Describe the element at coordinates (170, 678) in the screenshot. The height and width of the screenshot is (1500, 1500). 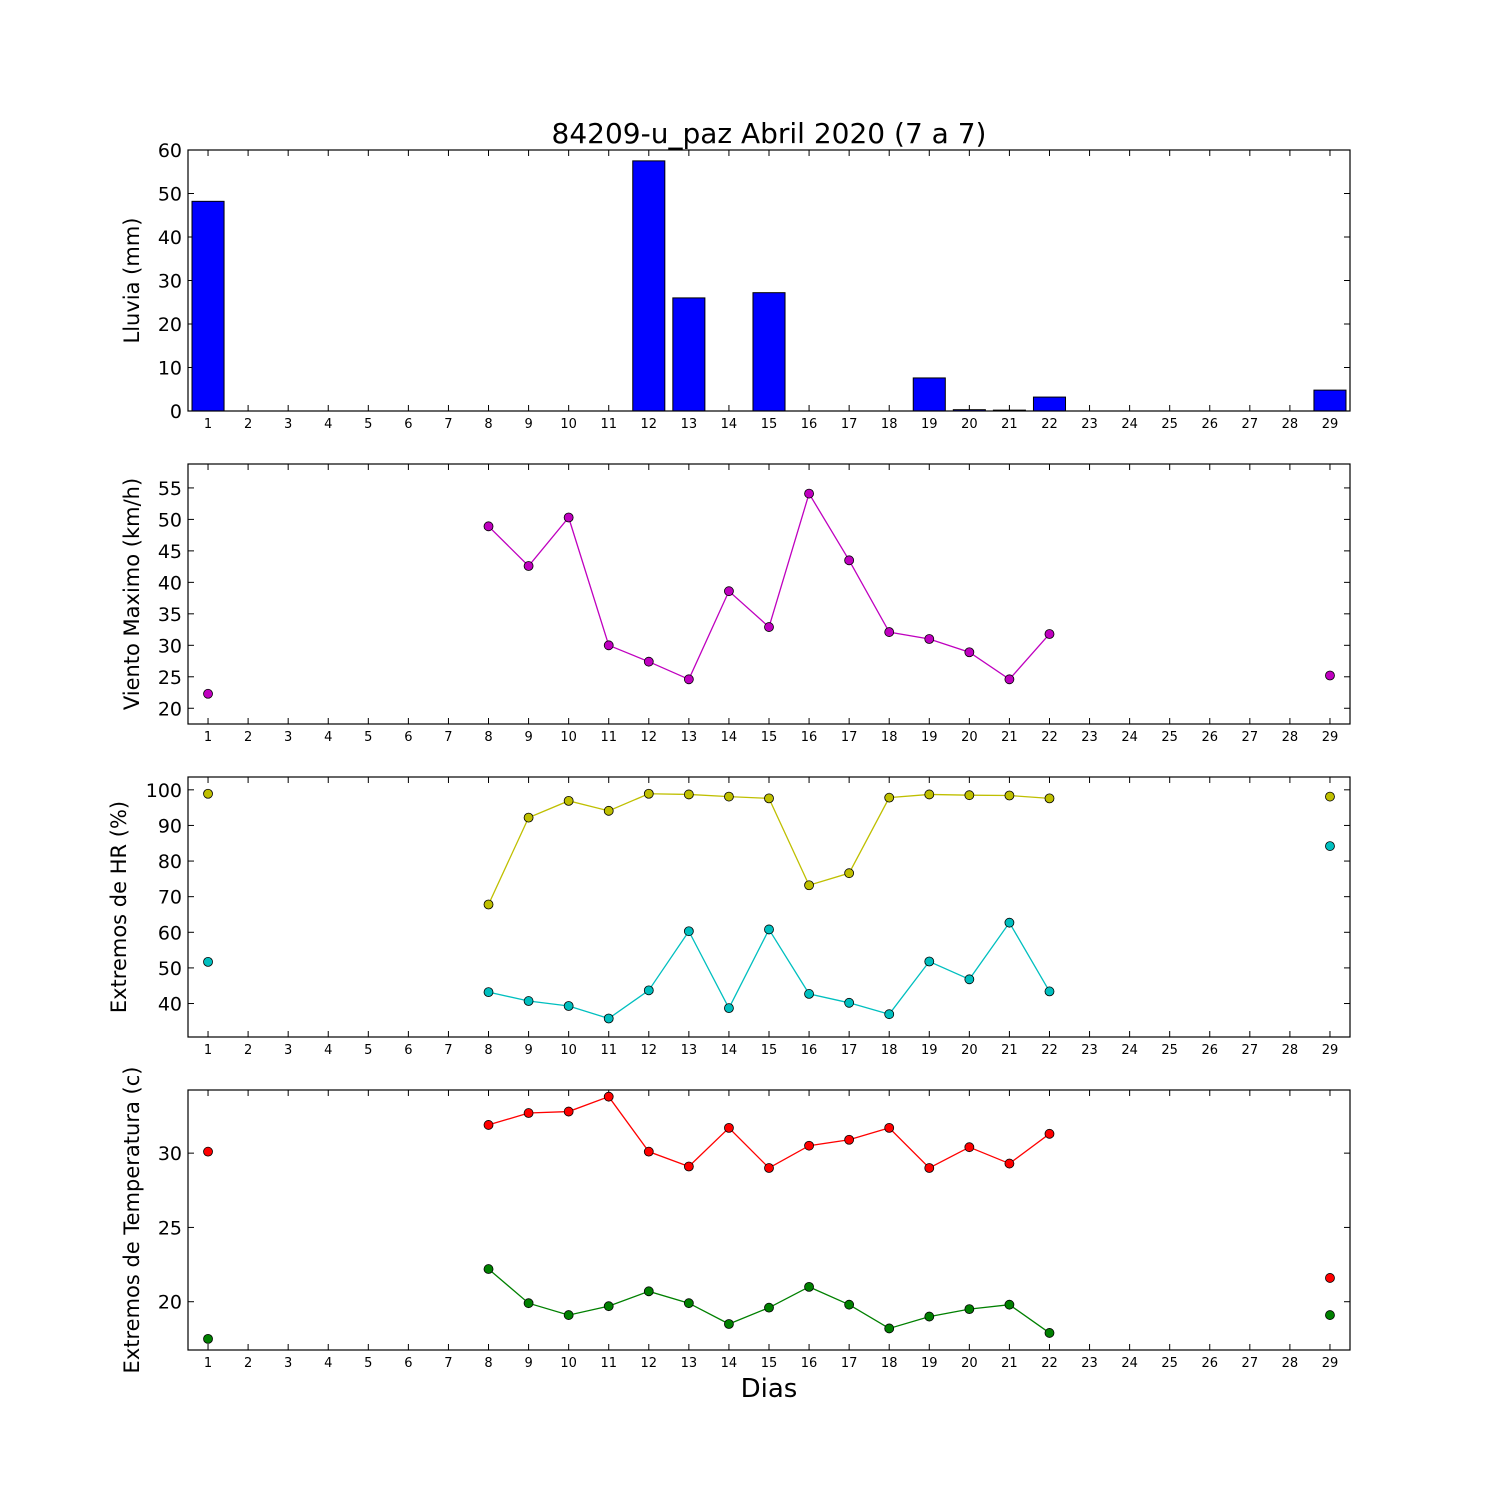
I see `y-tick-label: 25` at that location.